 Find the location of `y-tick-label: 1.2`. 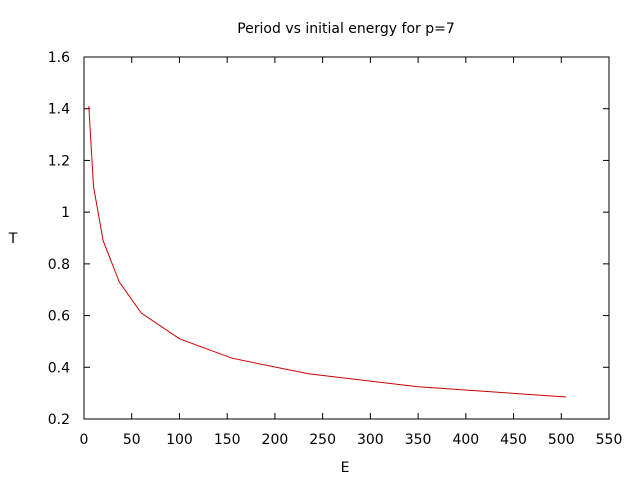

y-tick-label: 1.2 is located at coordinates (59, 161).